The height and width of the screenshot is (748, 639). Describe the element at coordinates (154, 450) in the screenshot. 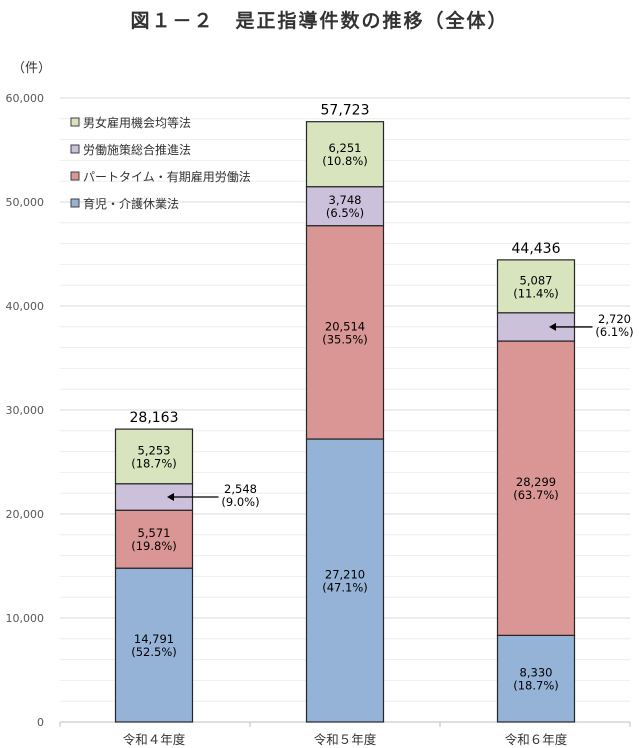

I see `data-label: 5,253` at that location.